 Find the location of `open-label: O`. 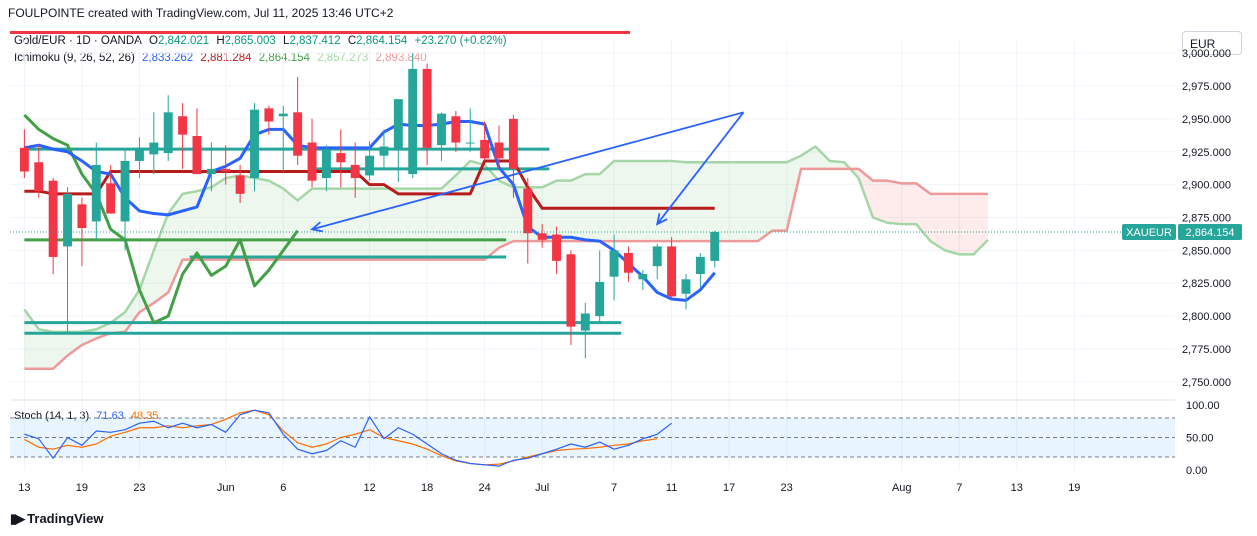

open-label: O is located at coordinates (153, 41).